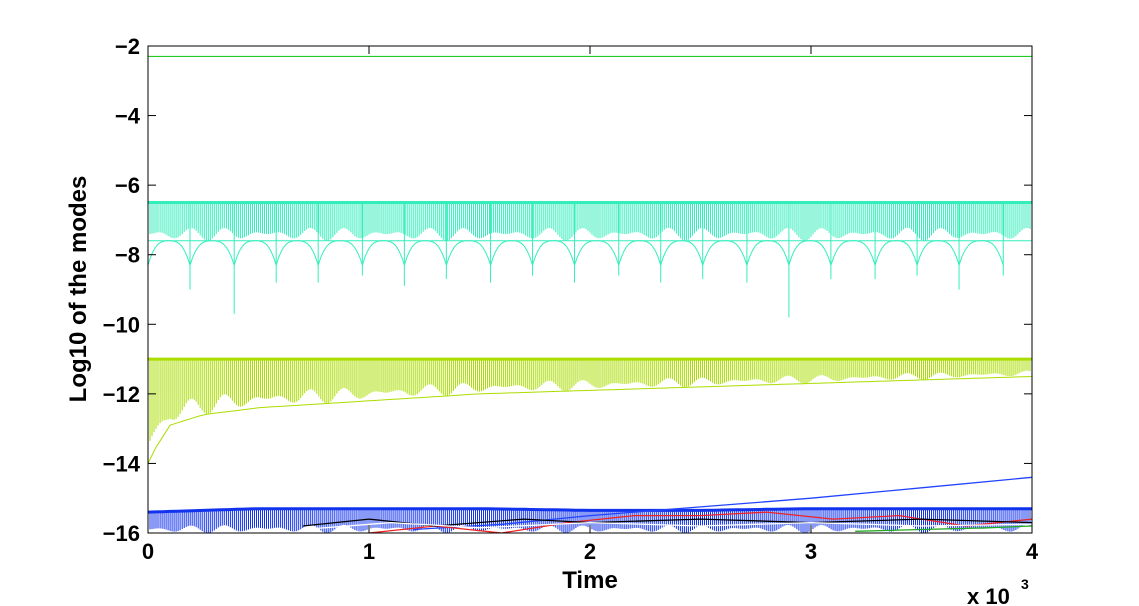 The width and height of the screenshot is (1139, 606). I want to click on x-tick-label: 1, so click(369, 551).